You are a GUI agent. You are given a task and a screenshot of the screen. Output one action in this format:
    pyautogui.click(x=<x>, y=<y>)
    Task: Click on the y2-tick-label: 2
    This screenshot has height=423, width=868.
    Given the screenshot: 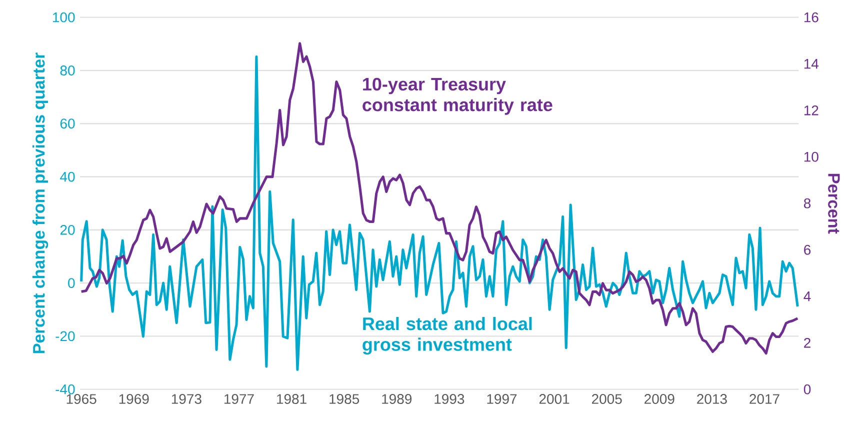 What is the action you would take?
    pyautogui.click(x=807, y=343)
    